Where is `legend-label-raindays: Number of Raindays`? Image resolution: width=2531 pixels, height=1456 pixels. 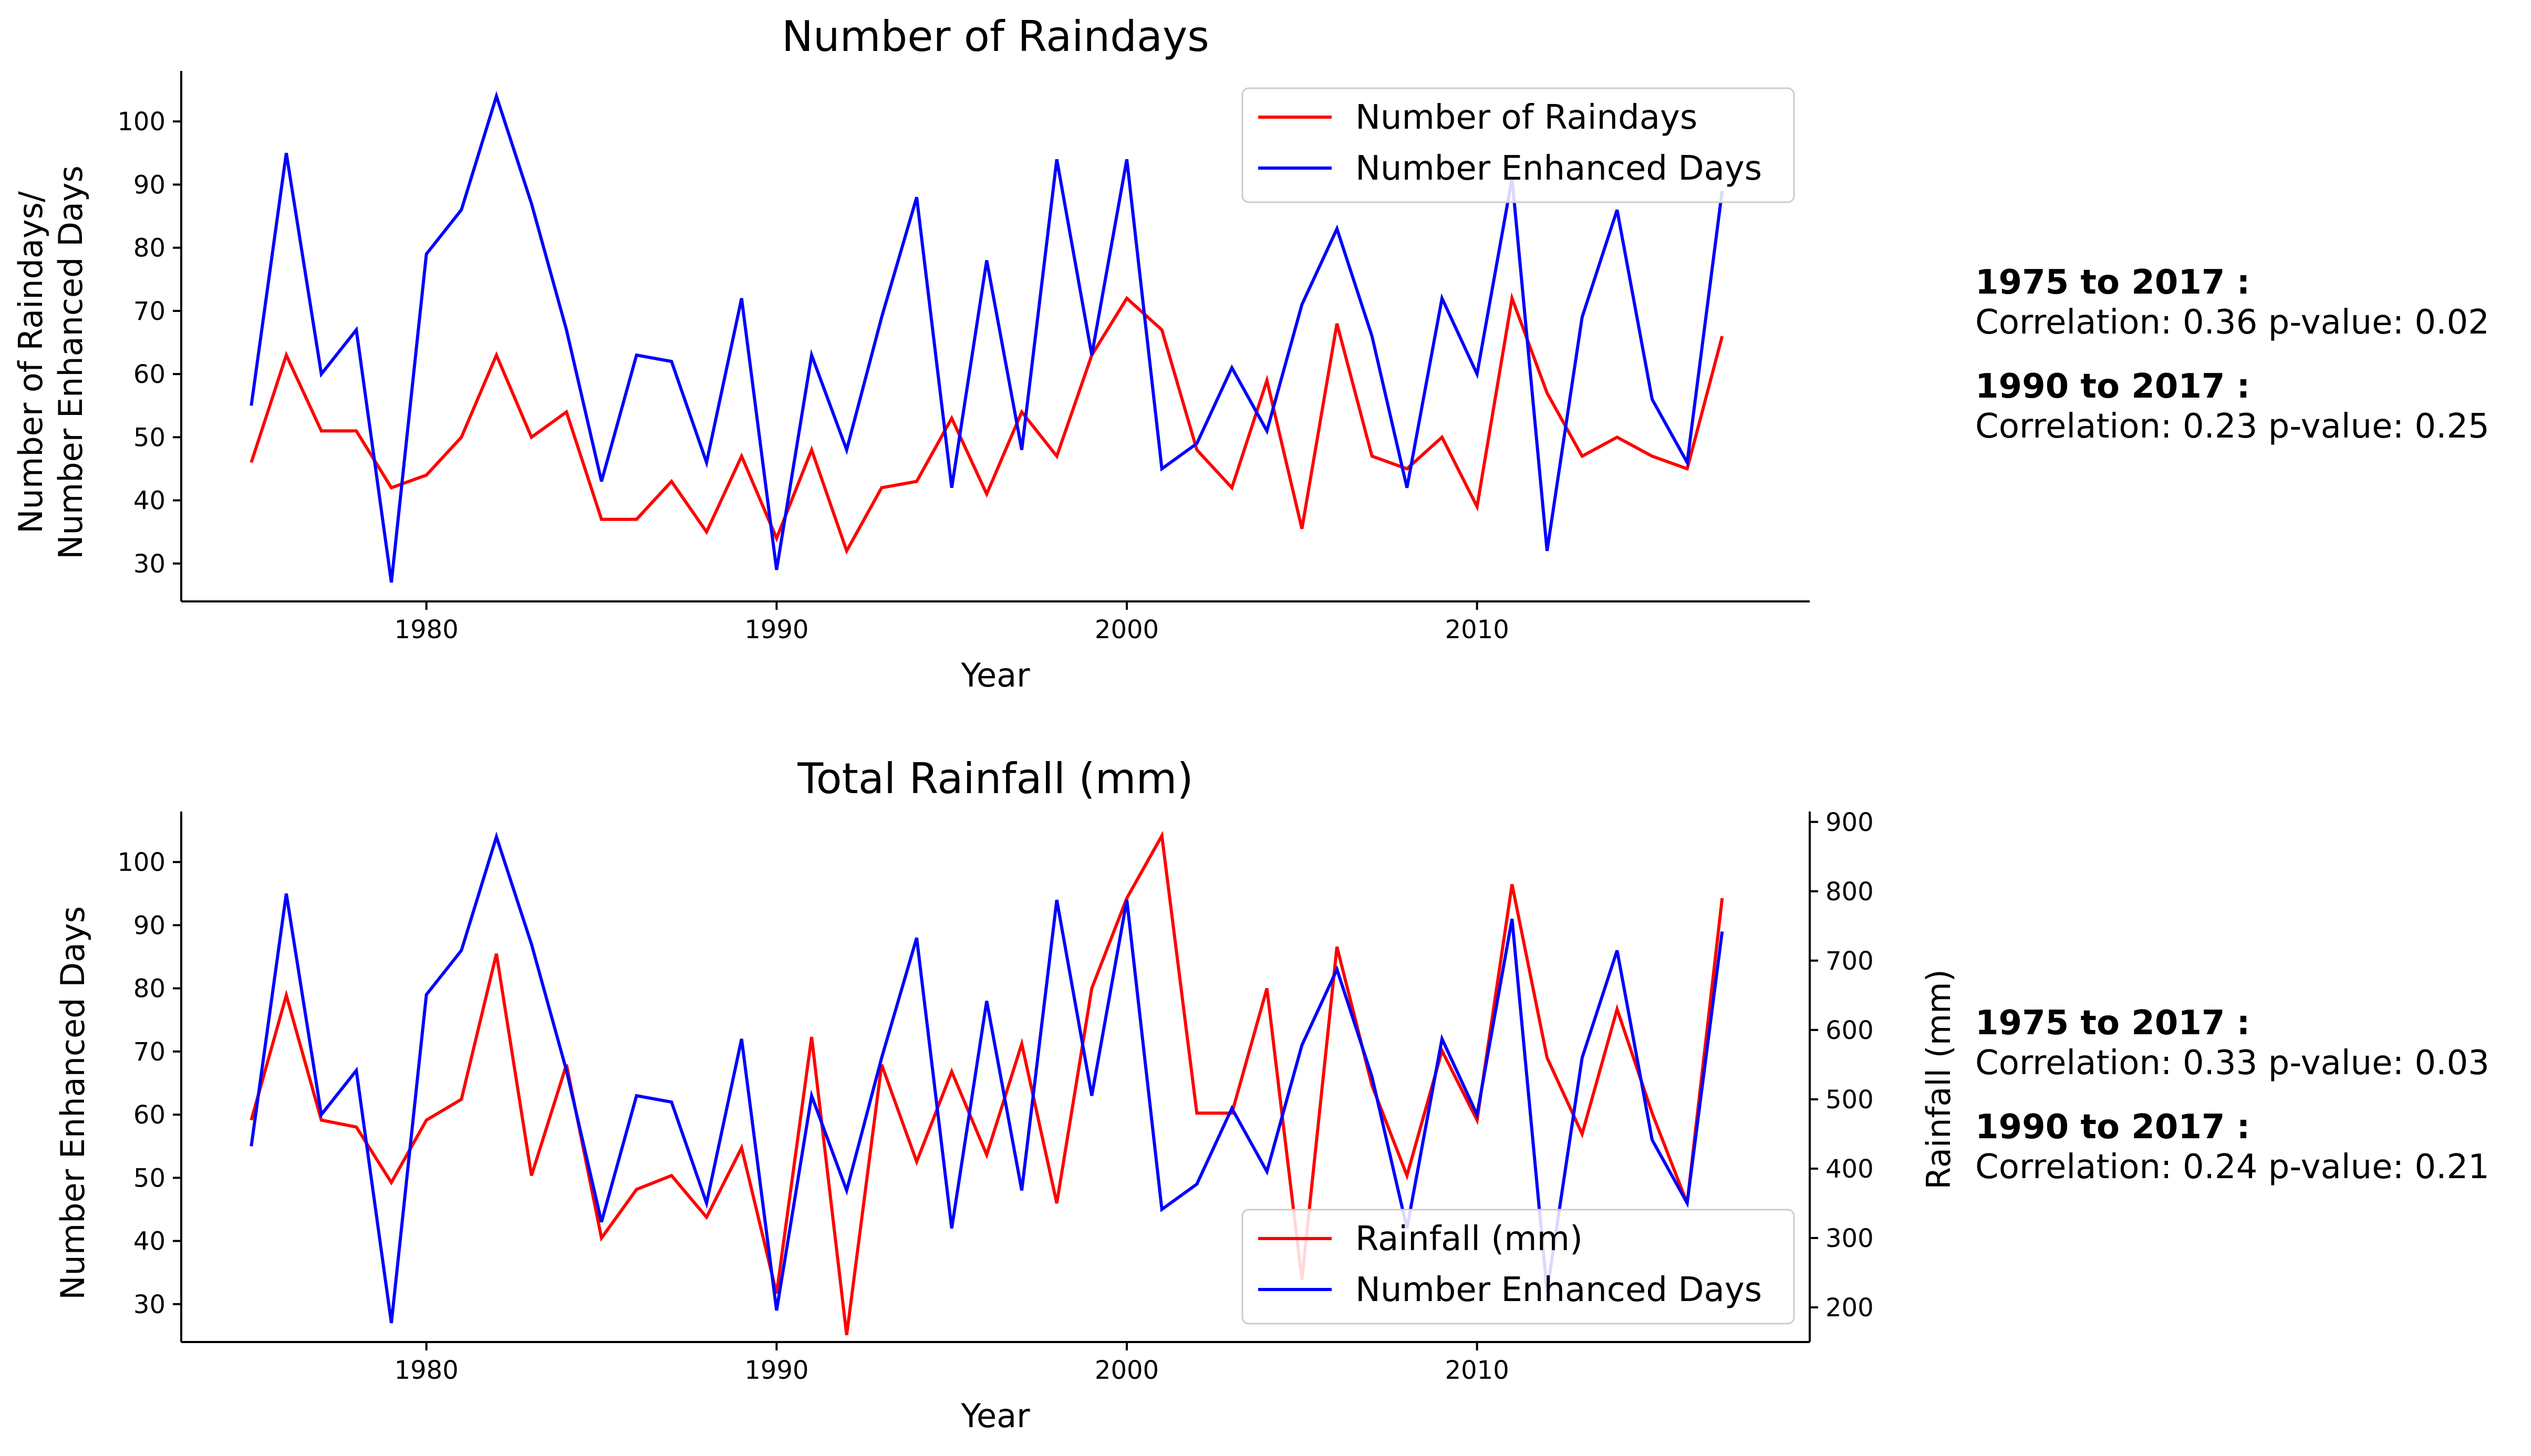 legend-label-raindays: Number of Raindays is located at coordinates (1526, 117).